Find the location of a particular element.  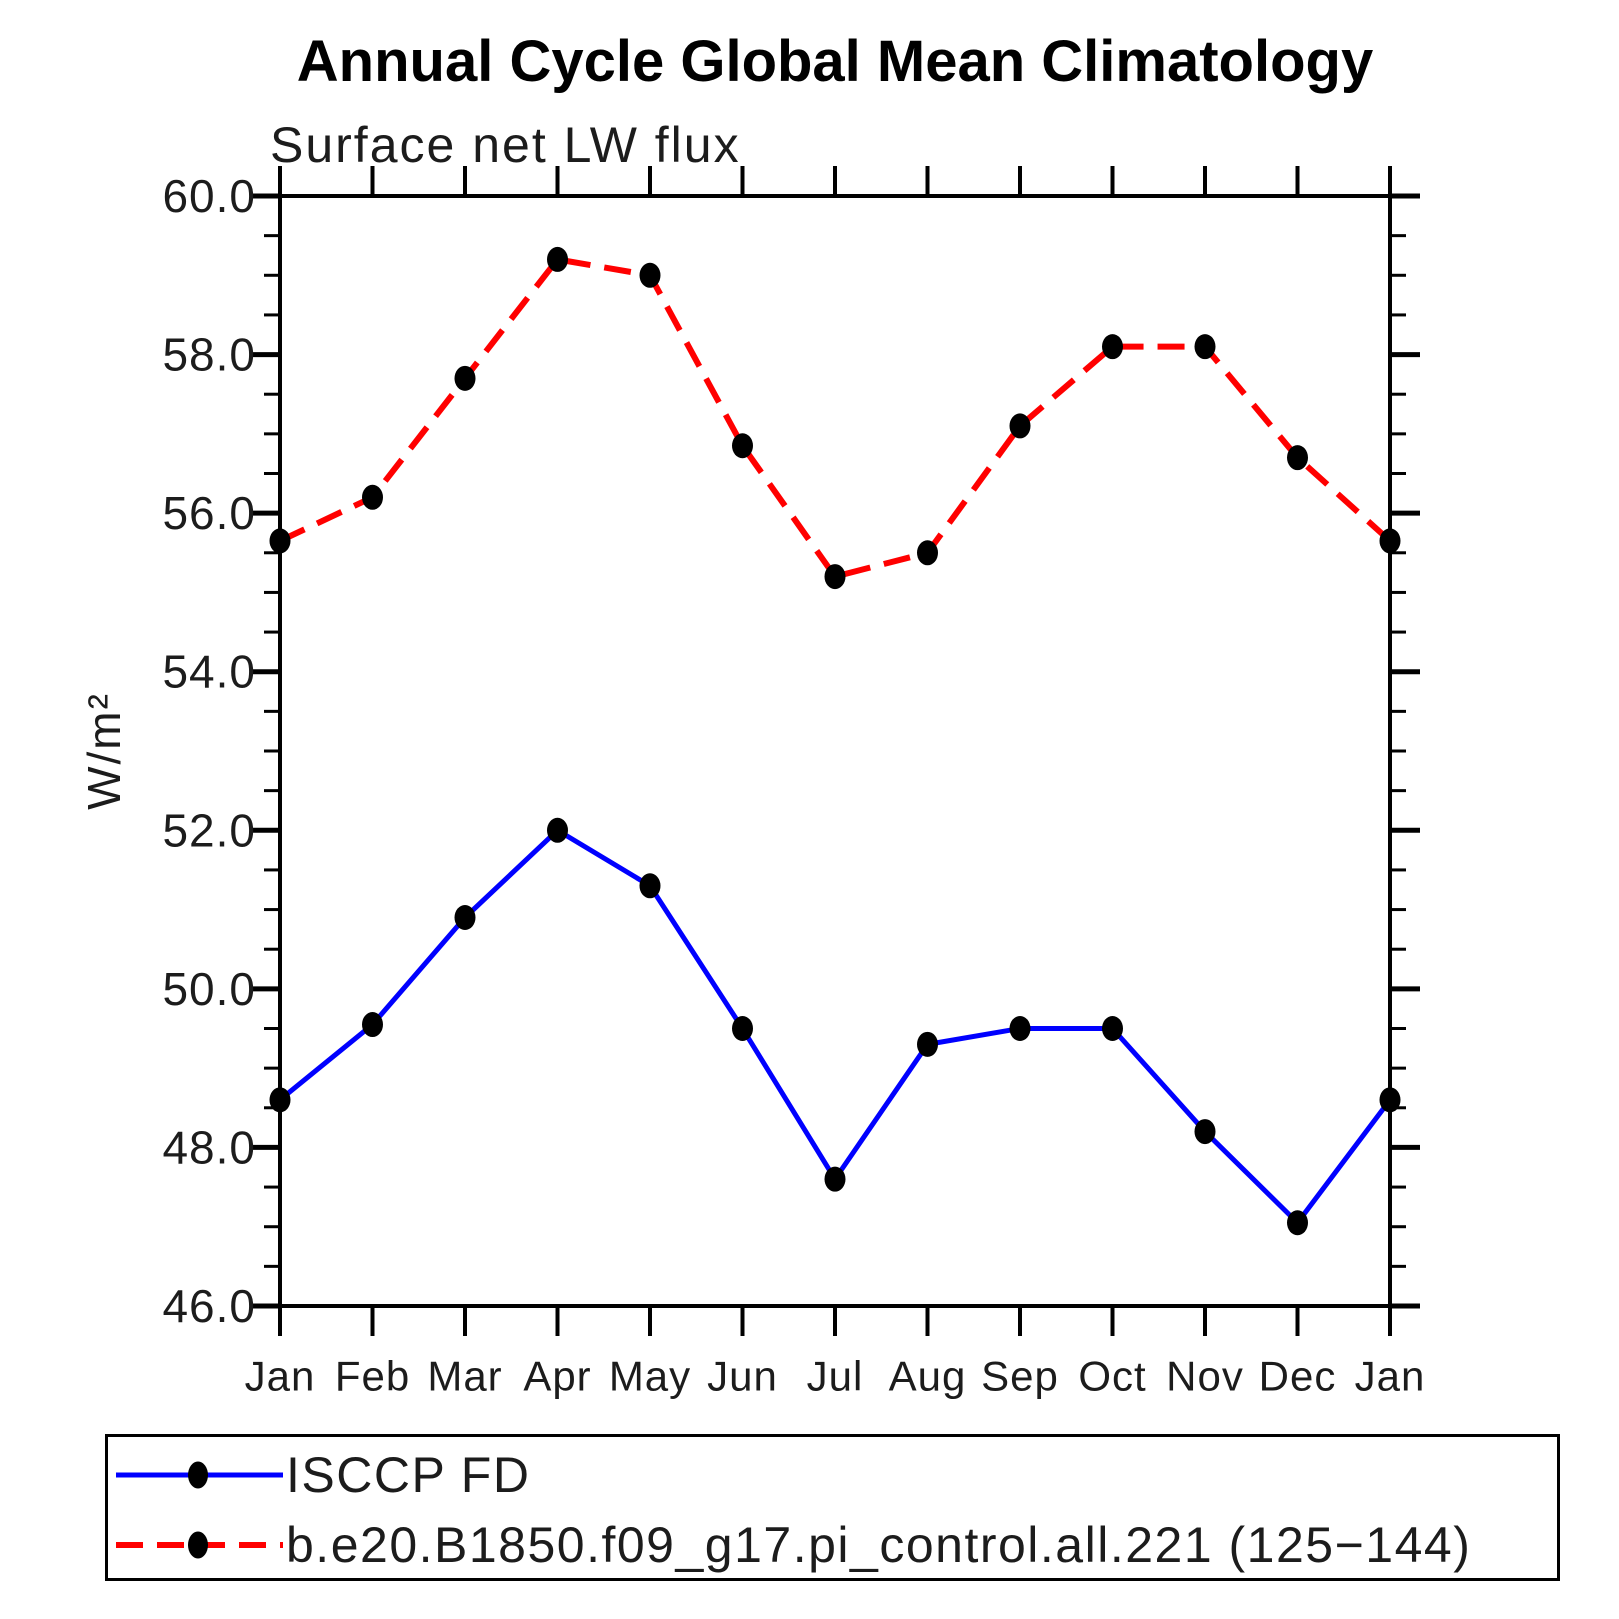

legend-line-sample-solid is located at coordinates (199, 1475).